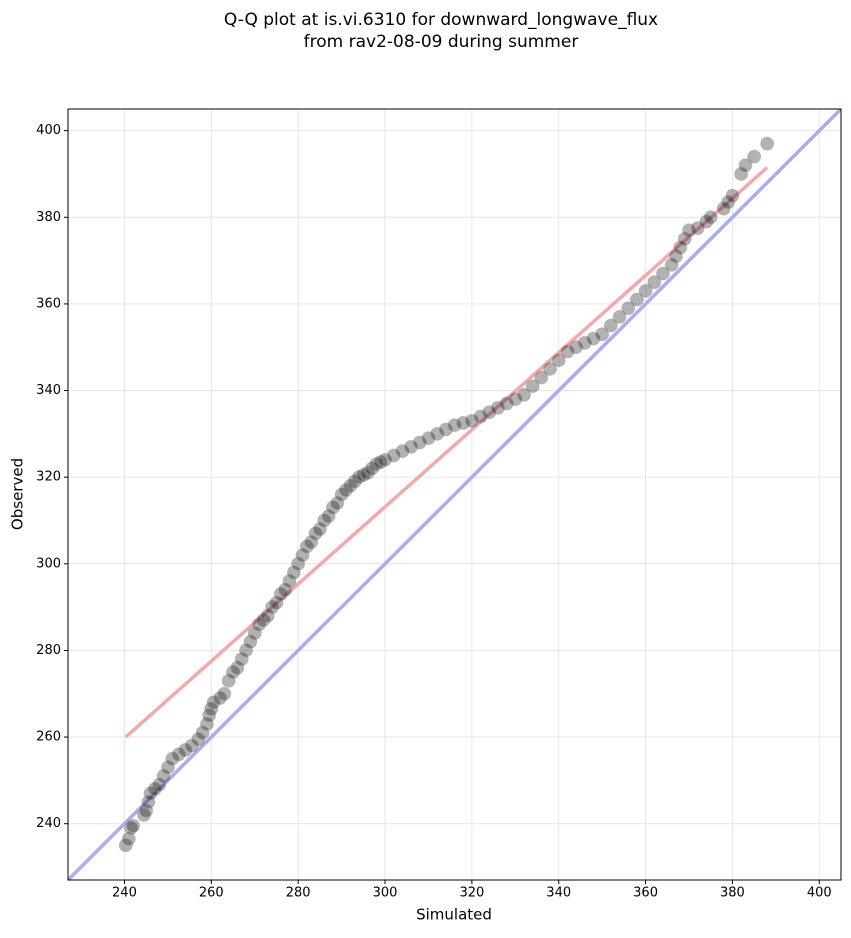 The width and height of the screenshot is (851, 938). What do you see at coordinates (385, 893) in the screenshot?
I see `x-tick-label: 300` at bounding box center [385, 893].